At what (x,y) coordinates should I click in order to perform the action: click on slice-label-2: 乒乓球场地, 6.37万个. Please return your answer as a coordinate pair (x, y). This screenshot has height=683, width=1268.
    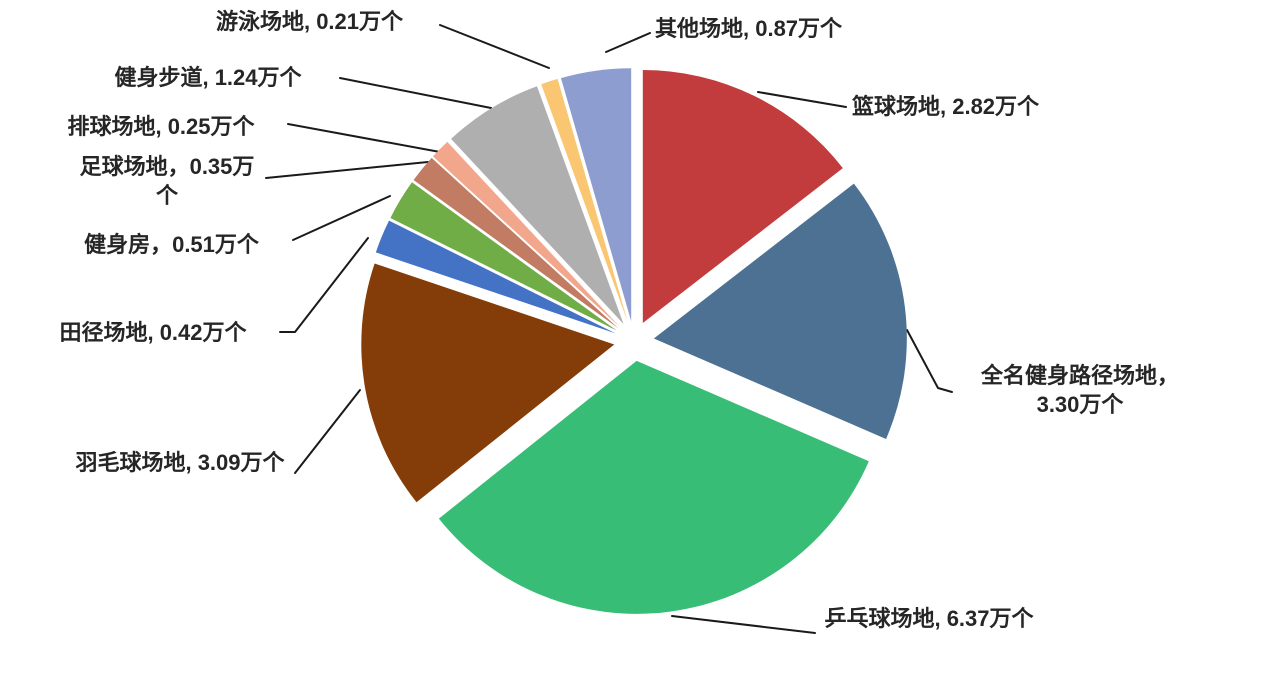
    Looking at the image, I should click on (929, 618).